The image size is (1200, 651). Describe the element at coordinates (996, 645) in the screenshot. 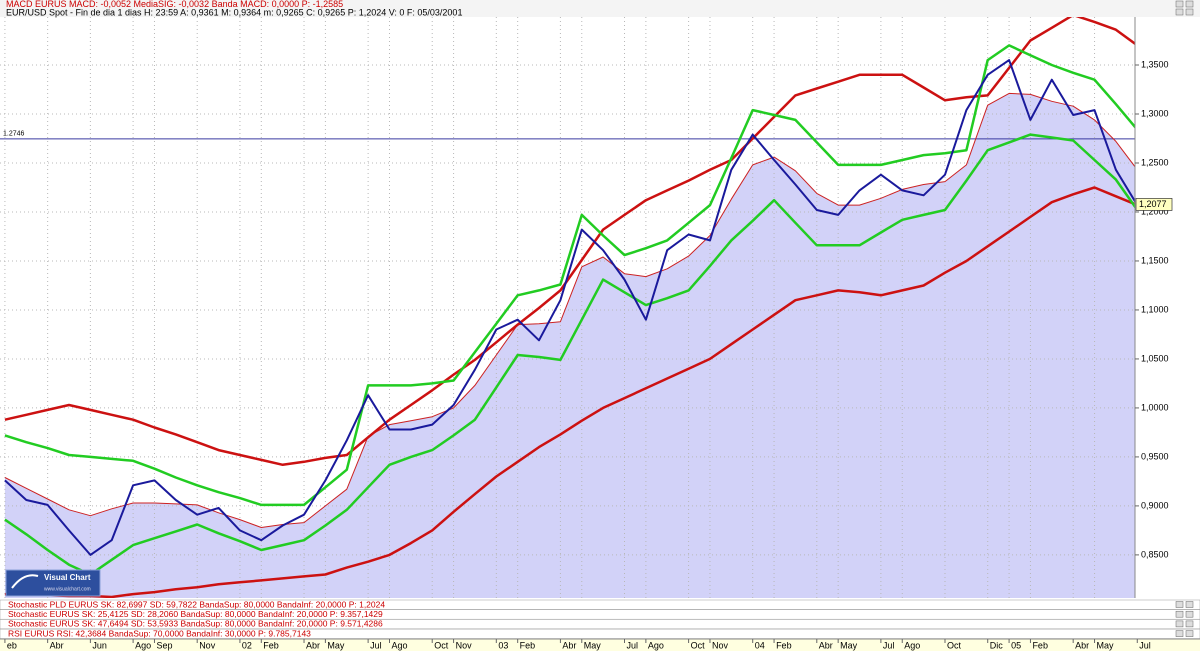

I see `x-tick-label: Dic` at that location.